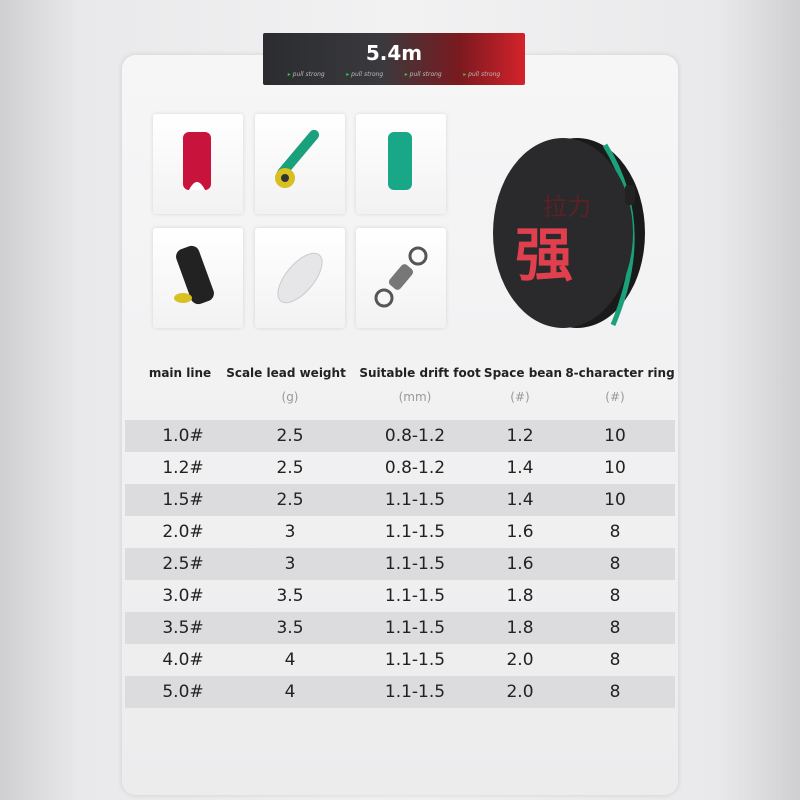 The height and width of the screenshot is (800, 800). I want to click on unit-ring: (#), so click(615, 397).